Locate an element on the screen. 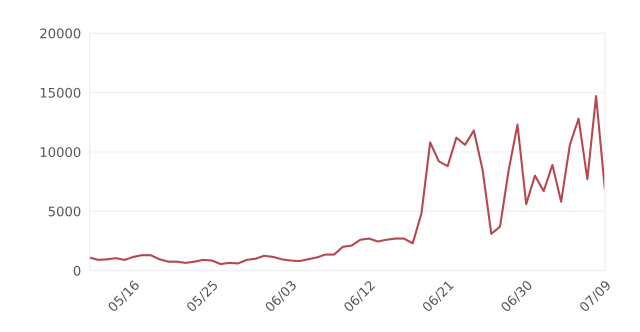  y-tick-label: 5000 is located at coordinates (64, 211).